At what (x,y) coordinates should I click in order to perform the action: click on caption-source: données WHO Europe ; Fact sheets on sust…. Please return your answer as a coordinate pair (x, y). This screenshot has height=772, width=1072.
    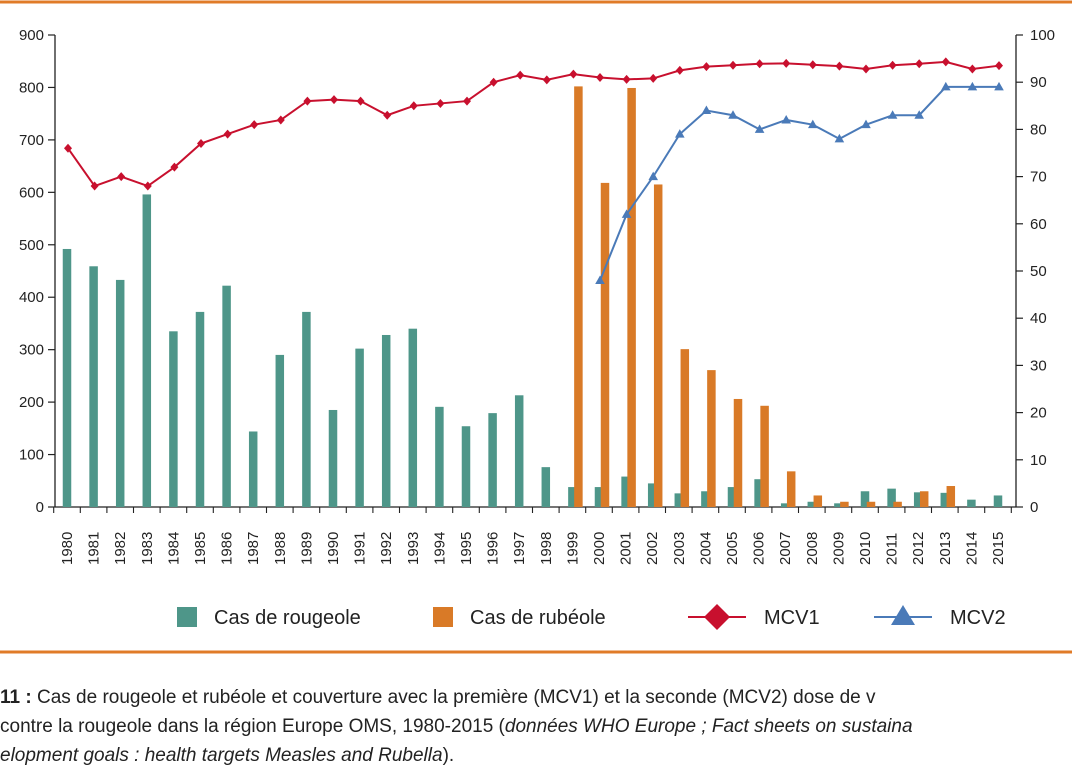
    Looking at the image, I should click on (708, 726).